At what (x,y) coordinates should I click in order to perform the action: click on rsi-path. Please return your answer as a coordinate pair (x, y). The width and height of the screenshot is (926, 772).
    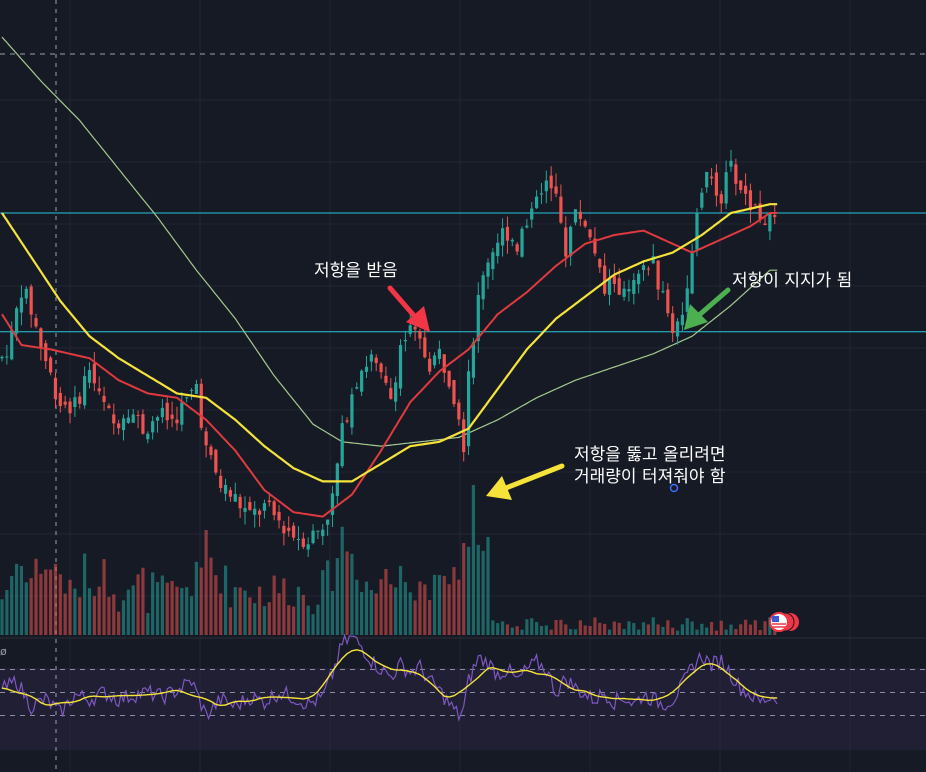
    Looking at the image, I should click on (389, 677).